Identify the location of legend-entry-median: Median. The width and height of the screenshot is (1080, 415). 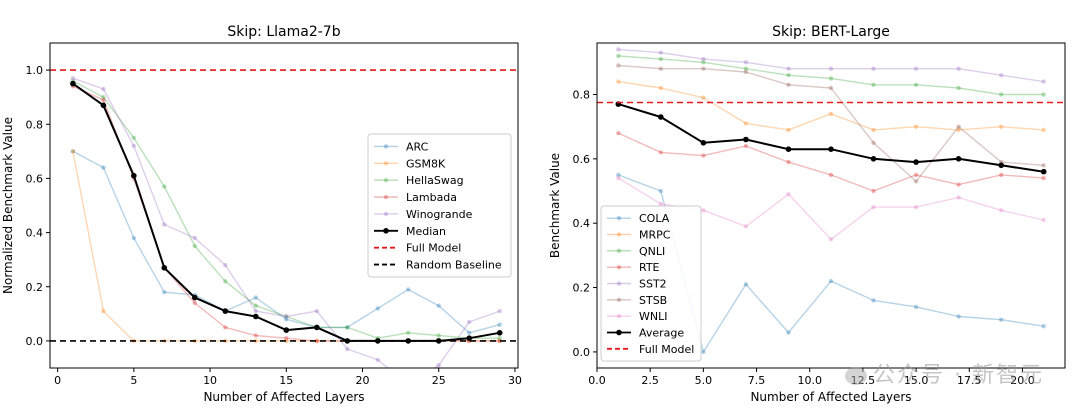
(410, 231).